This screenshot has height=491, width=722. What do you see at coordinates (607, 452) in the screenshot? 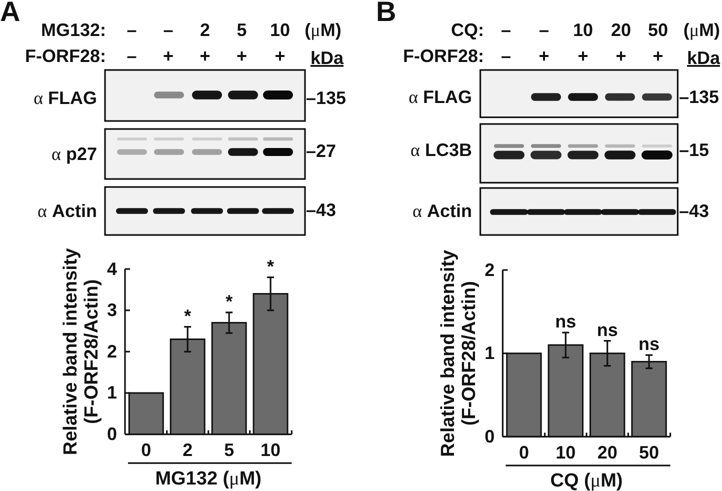
I see `x-tick-label: 20` at bounding box center [607, 452].